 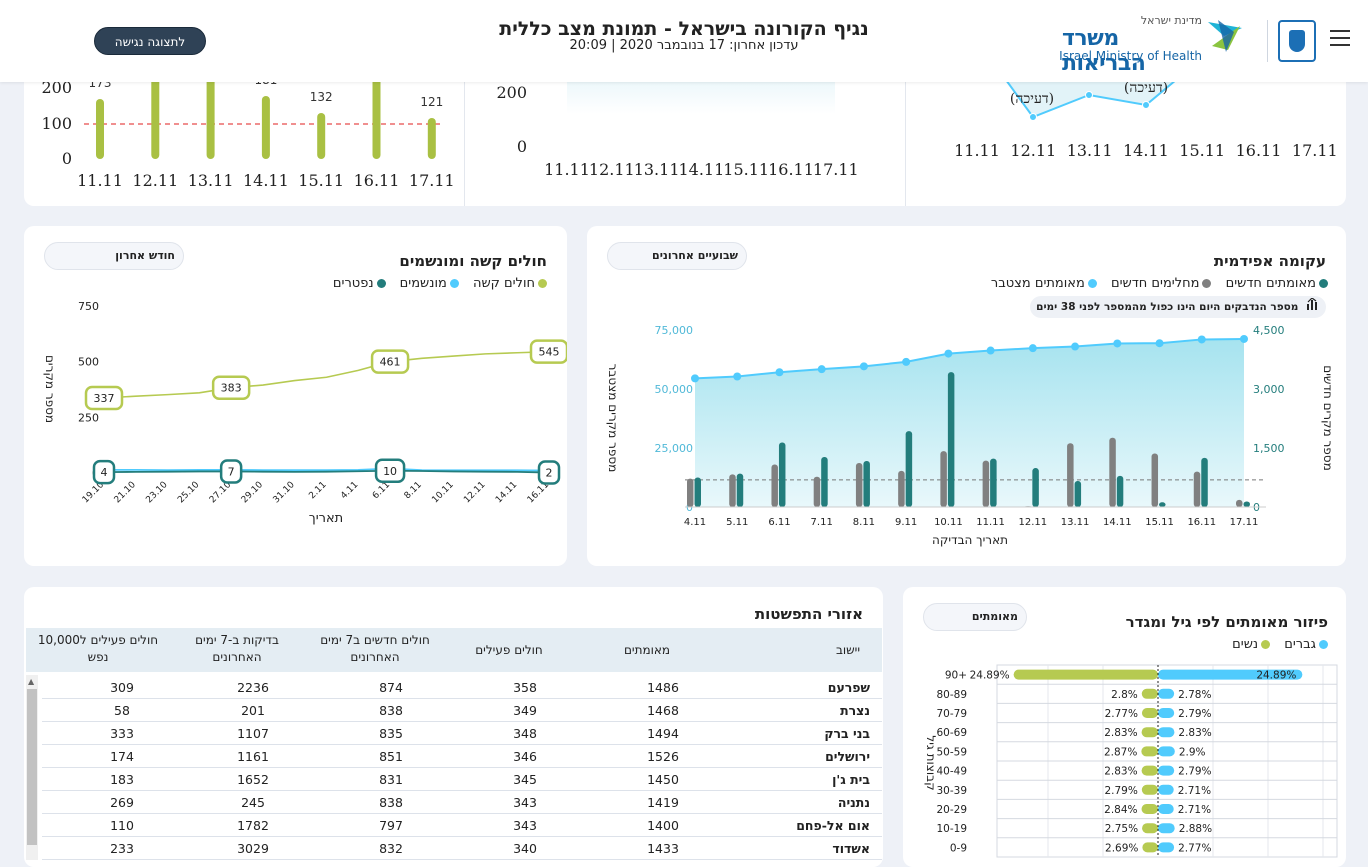 I want to click on x-axis-label: תאריך הבדיקה, so click(x=970, y=540).